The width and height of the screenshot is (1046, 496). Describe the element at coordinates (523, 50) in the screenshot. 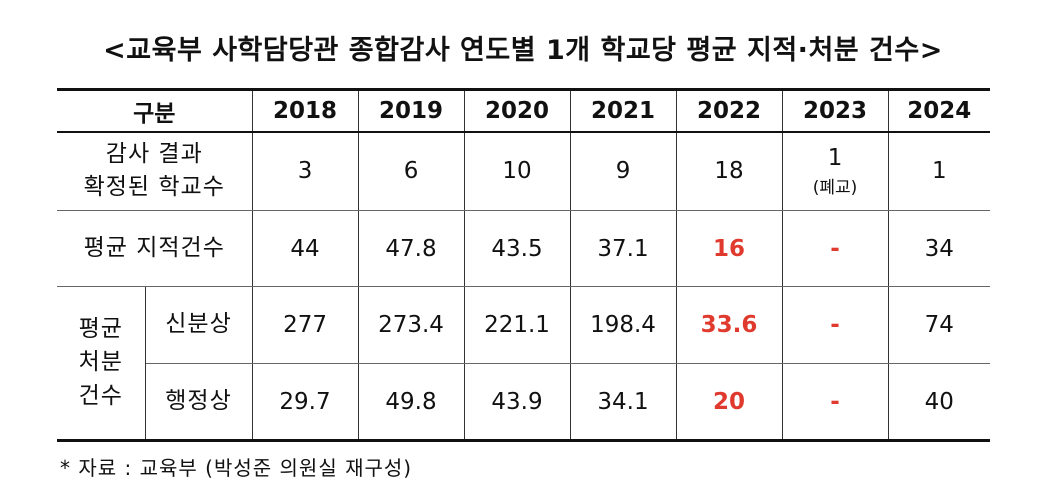

I see `table-title: <교육부 사학담당관 종합감사 연도별 1개 학교당 평균 지적·처분 건수>` at that location.